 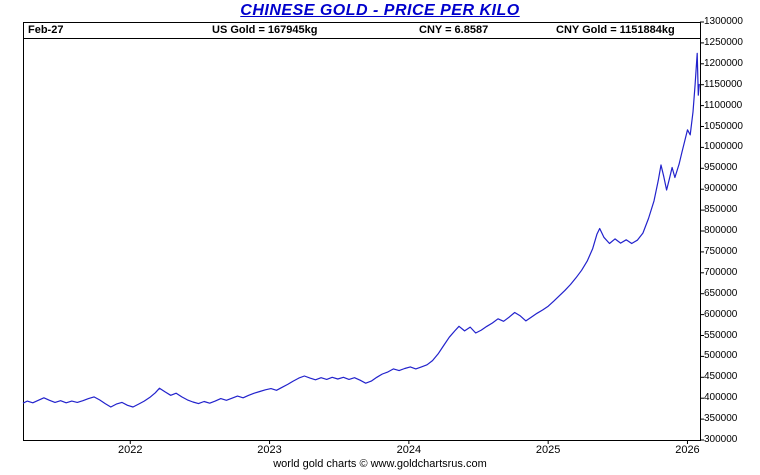 I want to click on y-axis-tick-label: 700000, so click(x=721, y=272).